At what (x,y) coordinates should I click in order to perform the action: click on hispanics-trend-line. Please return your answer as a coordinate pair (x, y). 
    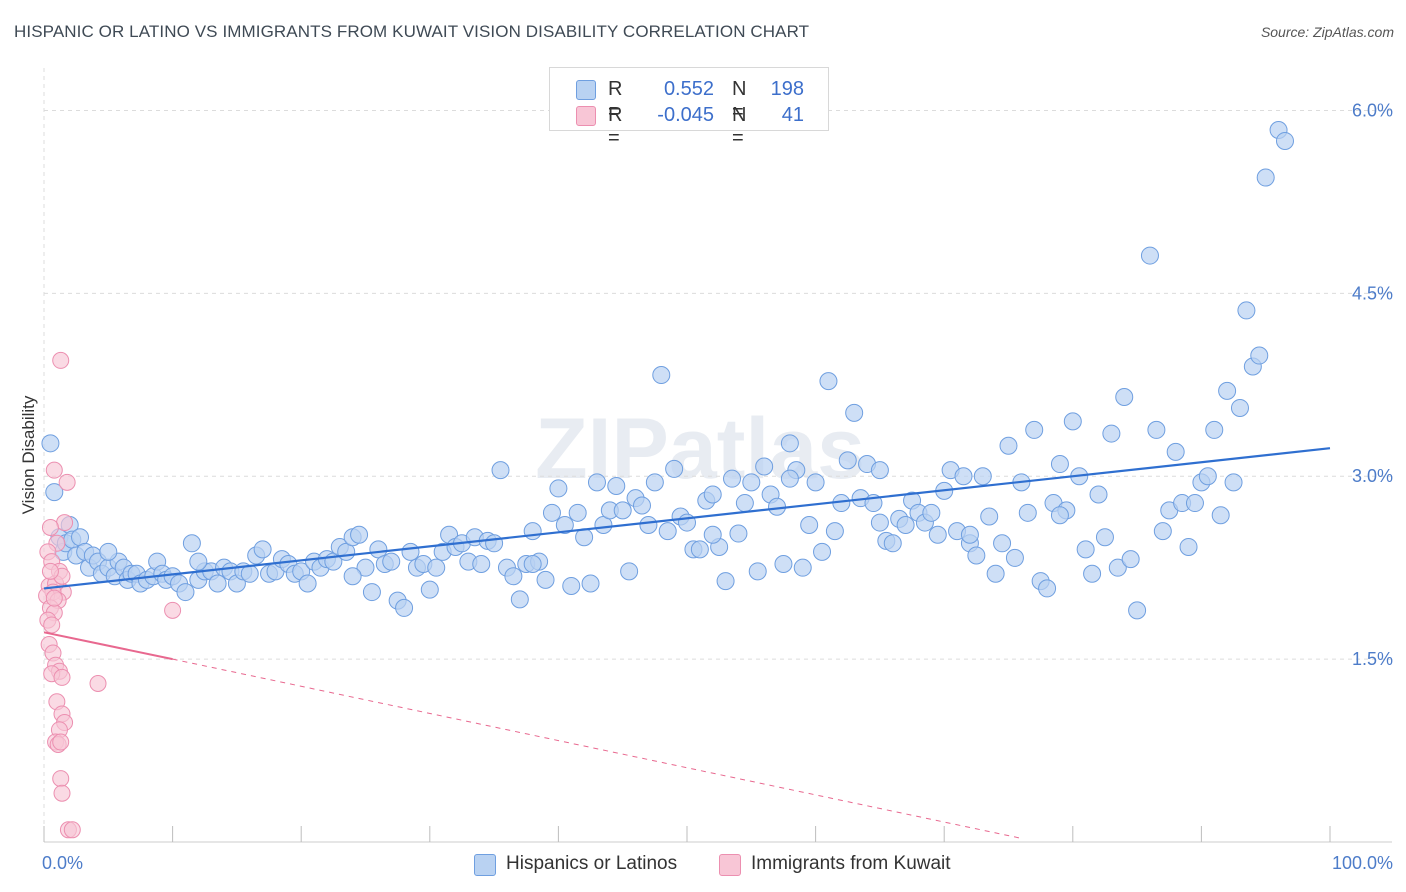
    Looking at the image, I should click on (687, 518).